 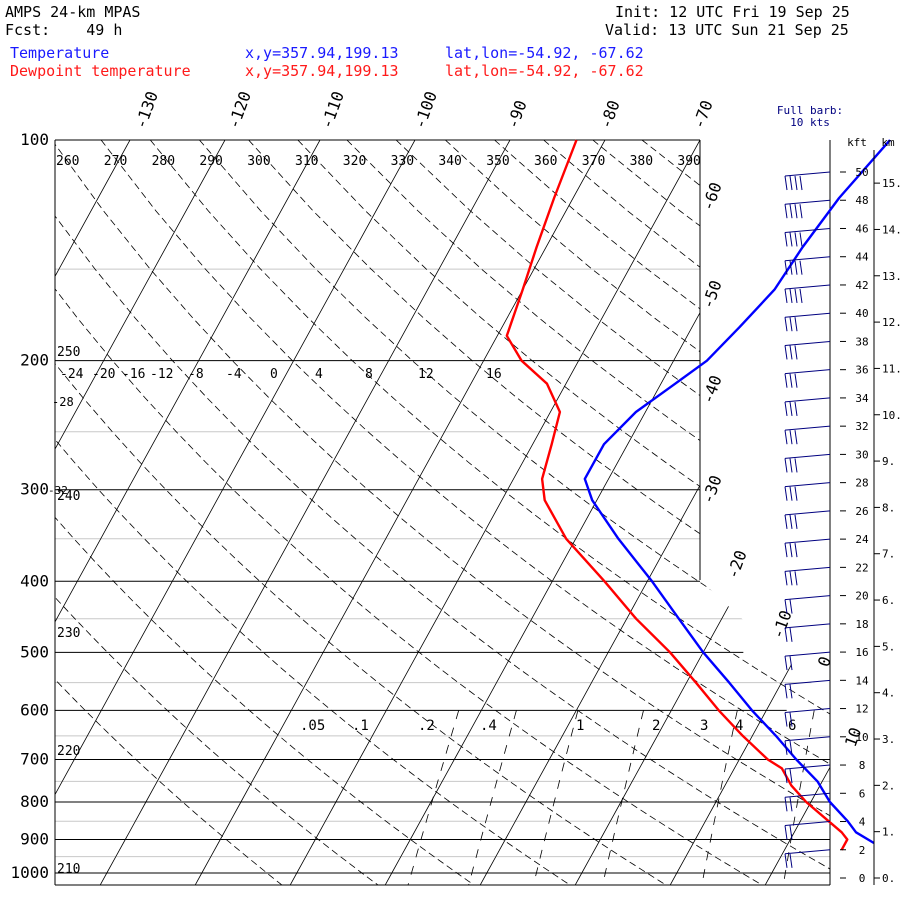 What do you see at coordinates (656, 726) in the screenshot?
I see `moisture-label-2: 2` at bounding box center [656, 726].